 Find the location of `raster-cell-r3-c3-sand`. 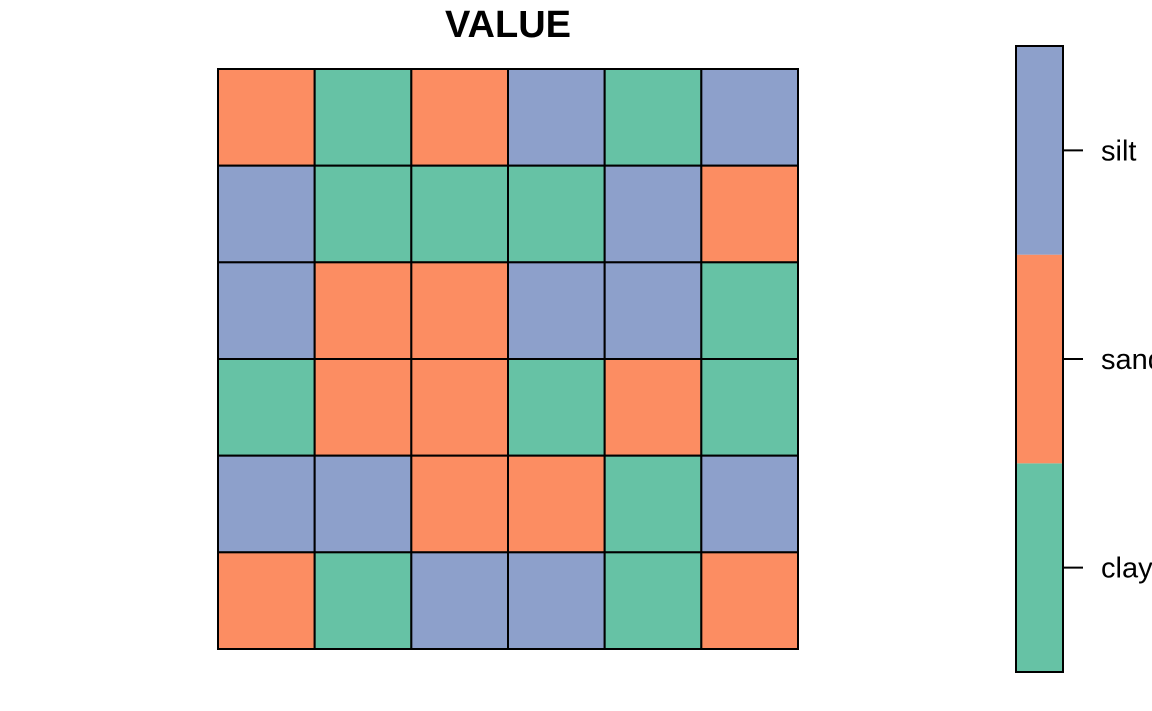

raster-cell-r3-c3-sand is located at coordinates (460, 311).